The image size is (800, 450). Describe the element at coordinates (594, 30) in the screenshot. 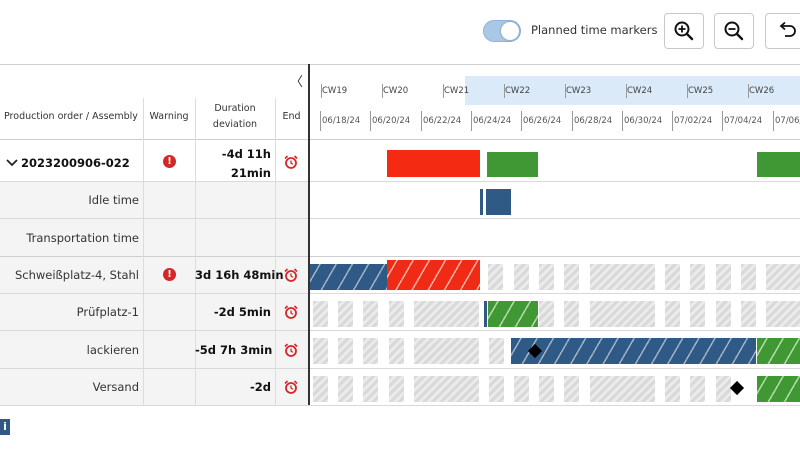

I see `planned-markers-label: Planned time markers` at that location.